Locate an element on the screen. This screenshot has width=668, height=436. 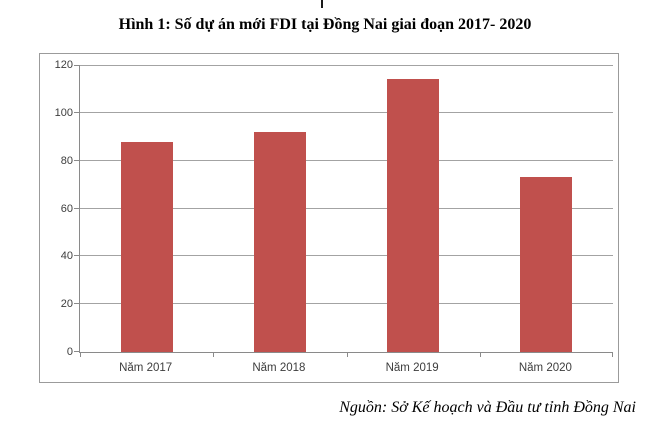
y-tick-label-0: 0 is located at coordinates (69, 352).